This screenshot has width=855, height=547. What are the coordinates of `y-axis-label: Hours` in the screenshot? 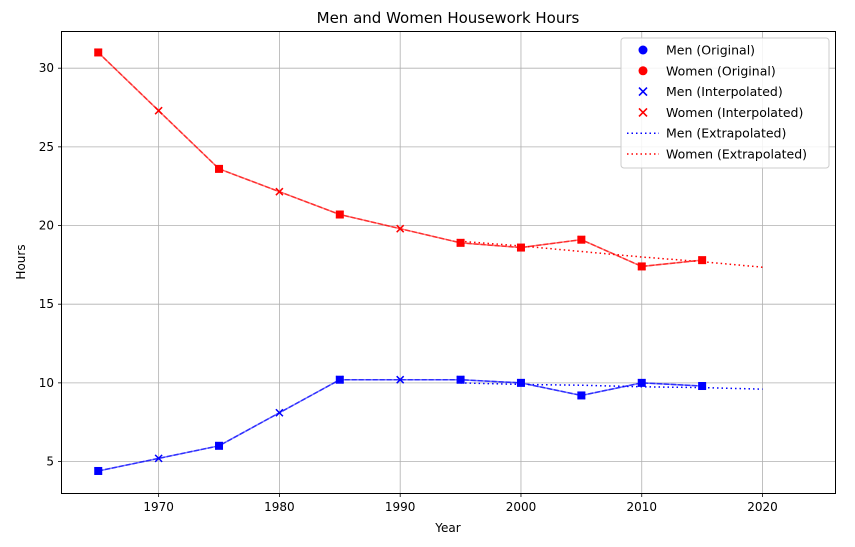 It's located at (21, 261).